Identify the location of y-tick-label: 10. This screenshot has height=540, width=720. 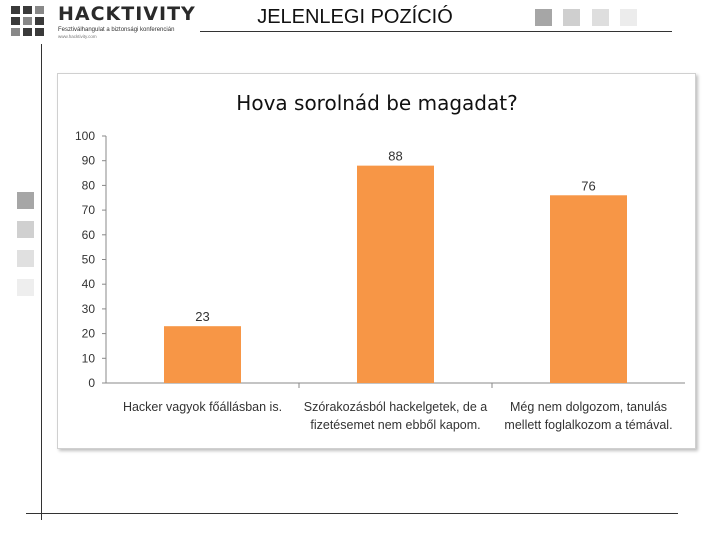
(89, 358).